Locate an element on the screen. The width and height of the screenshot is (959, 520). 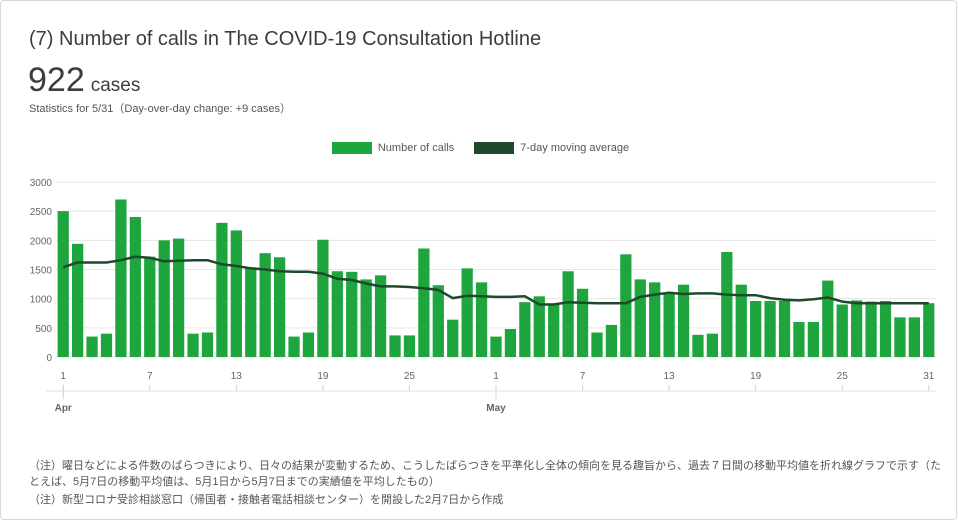
legend-swatch-average is located at coordinates (494, 148).